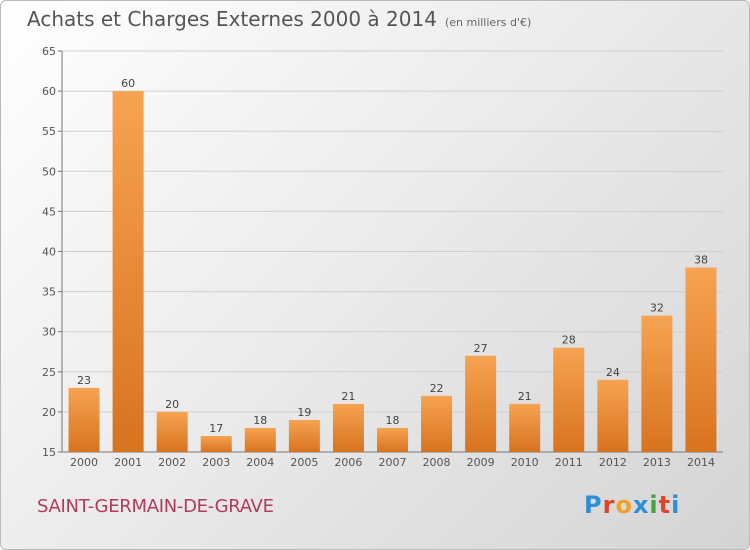 The height and width of the screenshot is (550, 750). What do you see at coordinates (393, 462) in the screenshot?
I see `x-tick-label-2007: 2007` at bounding box center [393, 462].